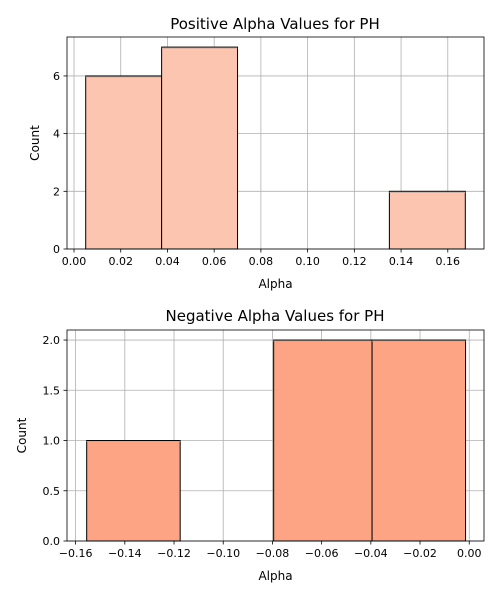  I want to click on x-tick-label: 0.14, so click(401, 261).